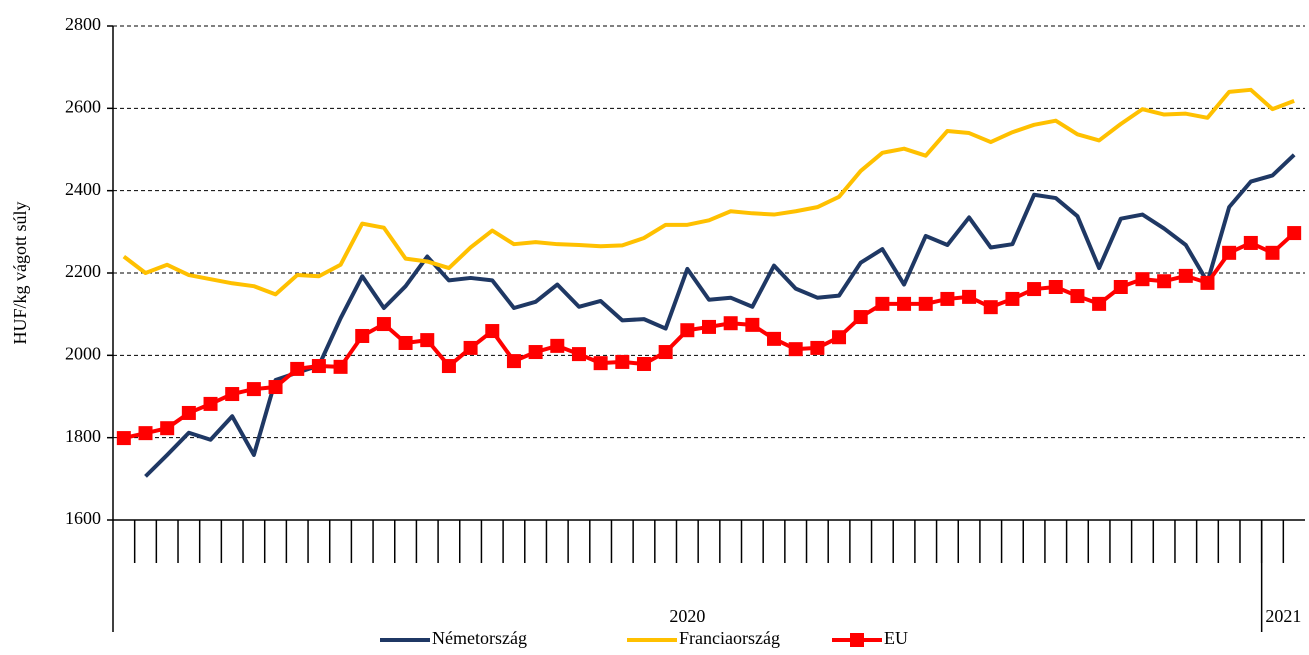 The image size is (1309, 655). What do you see at coordinates (83, 436) in the screenshot?
I see `y-tick-label: 1800` at bounding box center [83, 436].